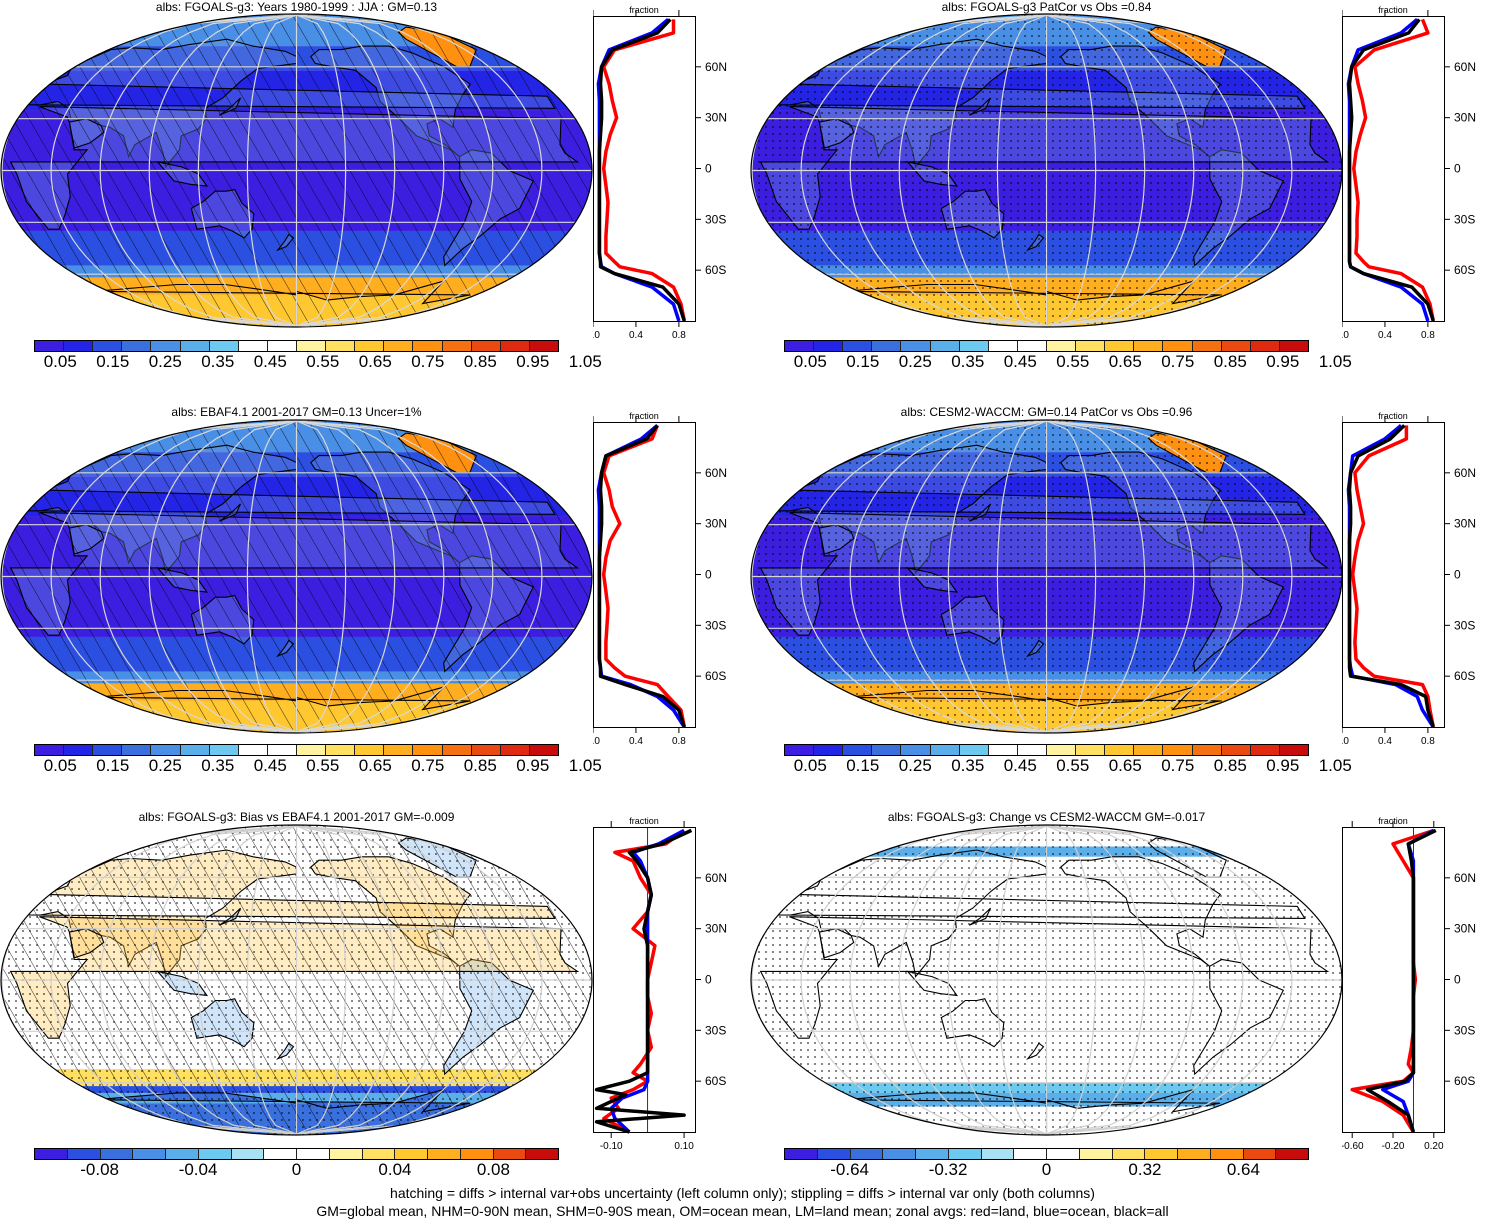 This screenshot has height=1219, width=1485. What do you see at coordinates (198, 1169) in the screenshot?
I see `colorbar-label: -0.04` at bounding box center [198, 1169].